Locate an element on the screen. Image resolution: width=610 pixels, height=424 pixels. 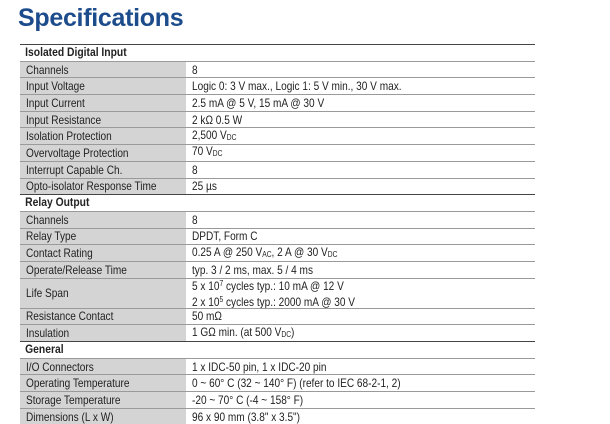
section-title: Isolated Digital Input is located at coordinates (76, 52).